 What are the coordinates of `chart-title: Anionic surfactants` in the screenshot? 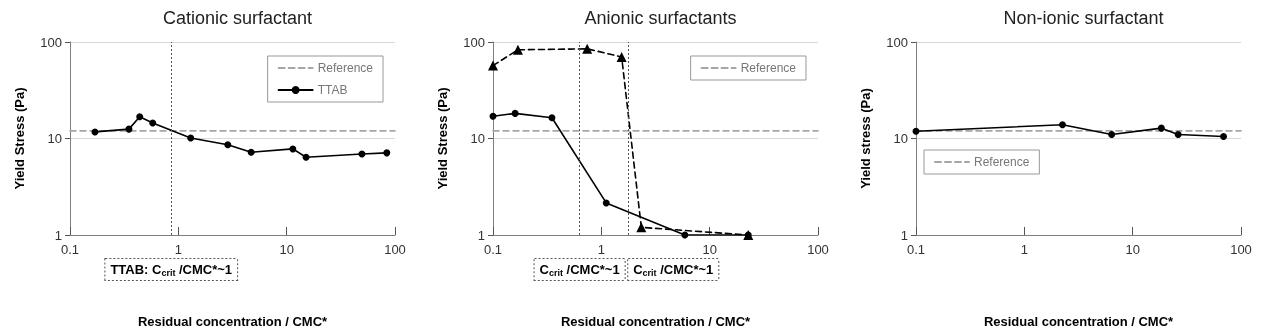 It's located at (660, 18).